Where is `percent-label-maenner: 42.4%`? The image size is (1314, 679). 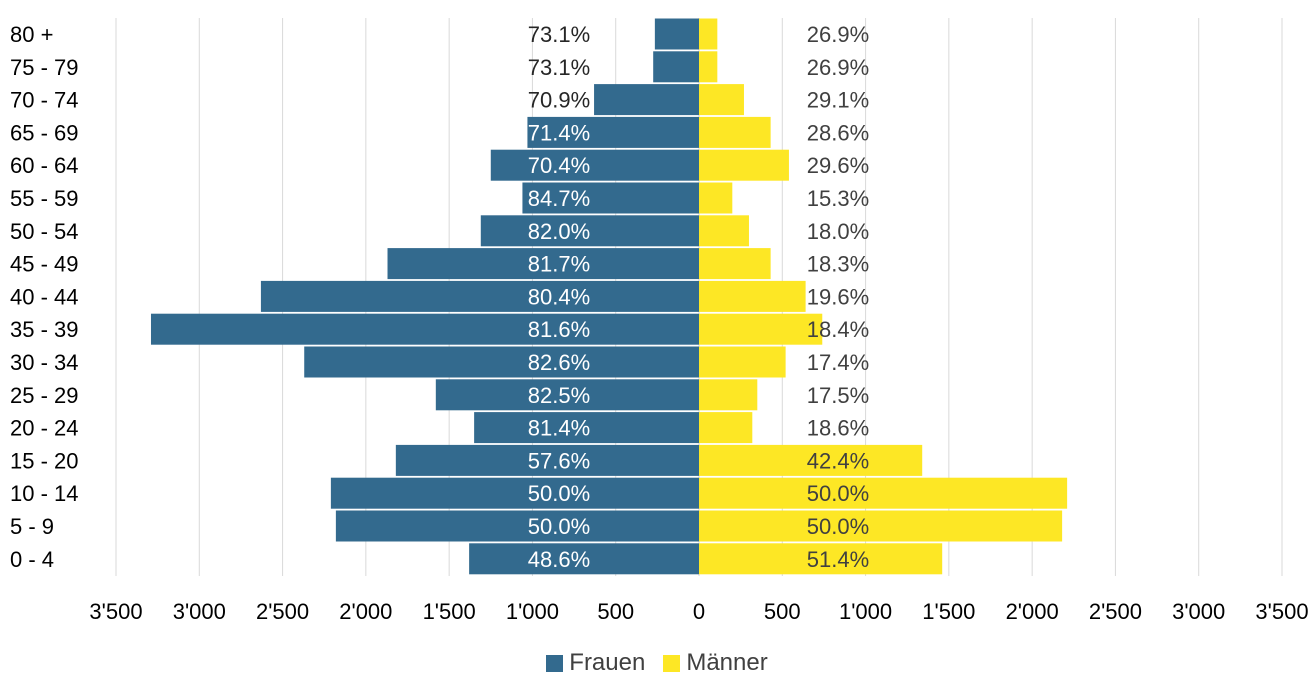 percent-label-maenner: 42.4% is located at coordinates (838, 460).